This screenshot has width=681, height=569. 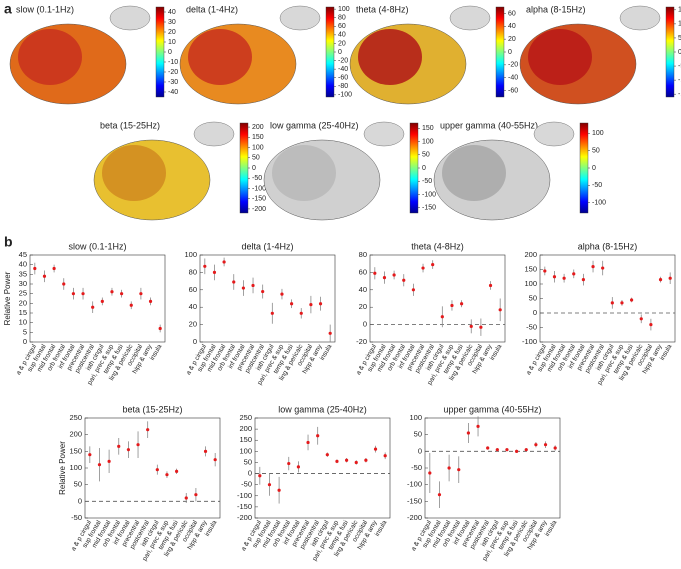 I want to click on colorbar-tick-label: 20, so click(x=512, y=39).